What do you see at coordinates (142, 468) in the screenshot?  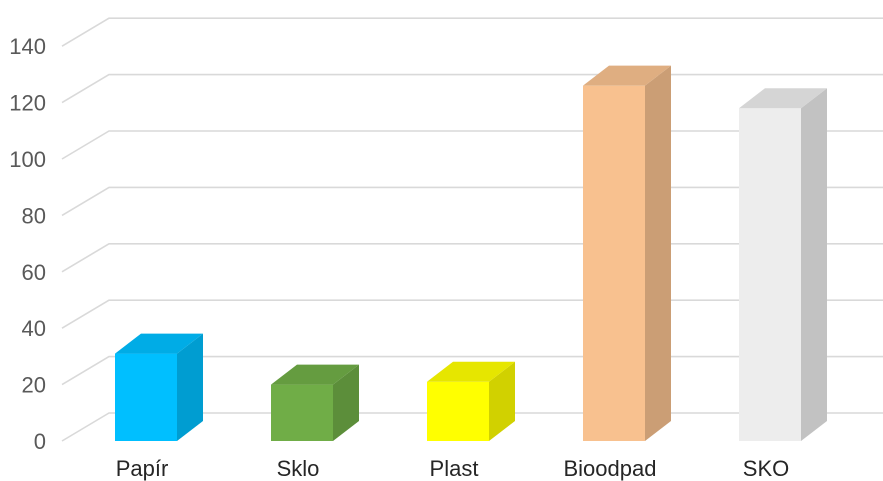 I see `x-tick-label: Papír` at bounding box center [142, 468].